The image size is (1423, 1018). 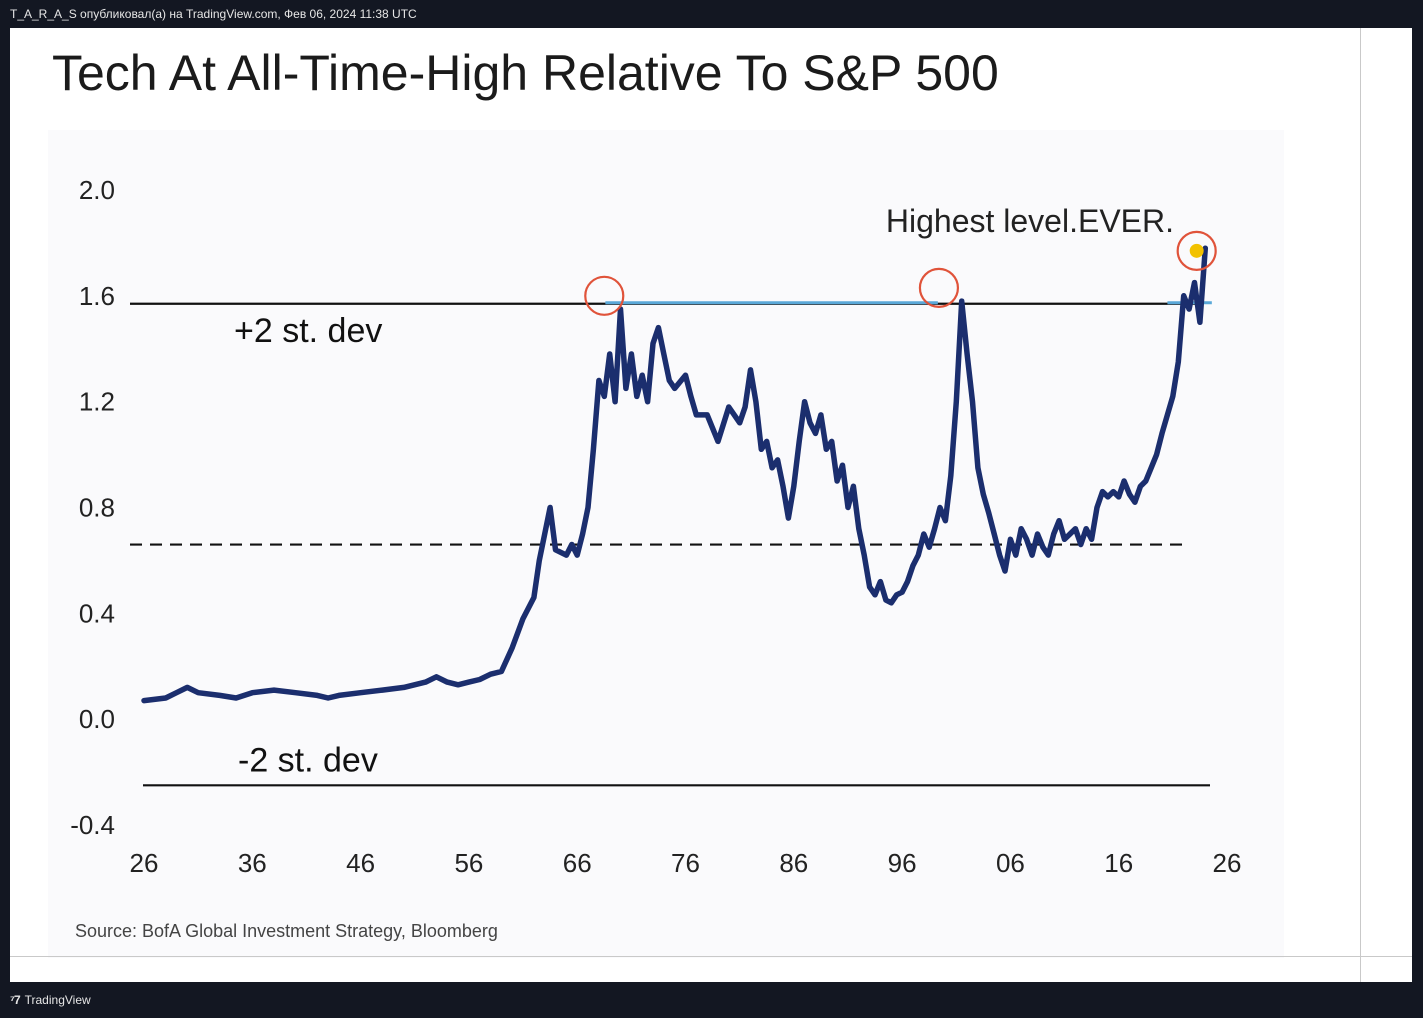 What do you see at coordinates (97, 508) in the screenshot?
I see `y-tick-label: 0.8` at bounding box center [97, 508].